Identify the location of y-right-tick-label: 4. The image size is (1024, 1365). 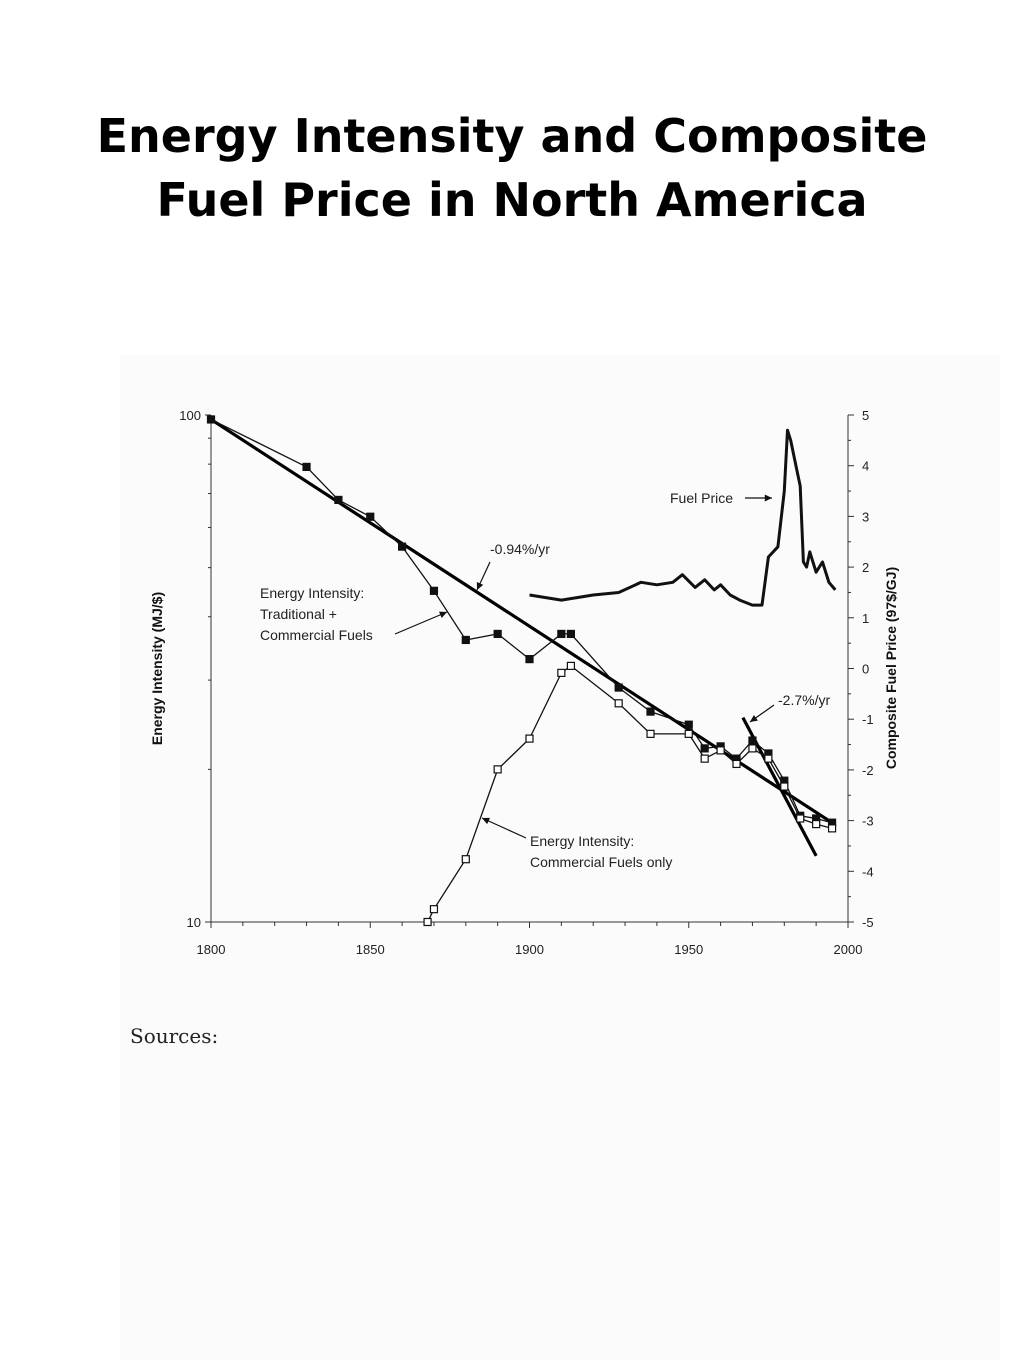
(865, 466).